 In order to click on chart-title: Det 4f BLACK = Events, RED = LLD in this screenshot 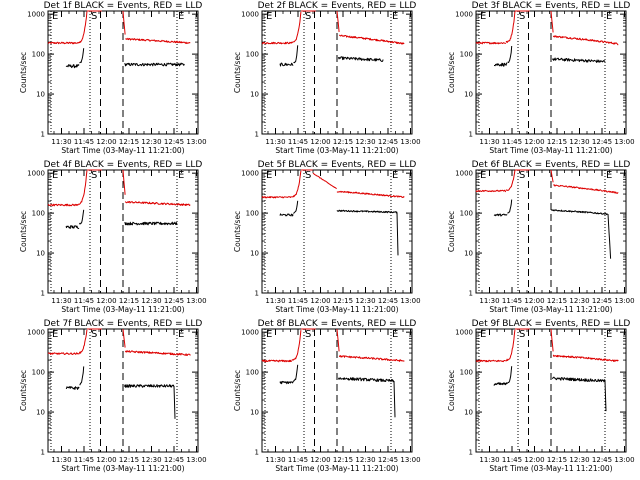, I will do `click(123, 165)`.